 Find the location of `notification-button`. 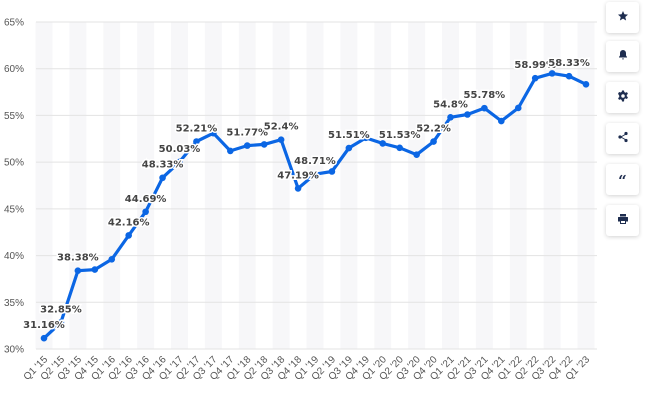

notification-button is located at coordinates (622, 56).